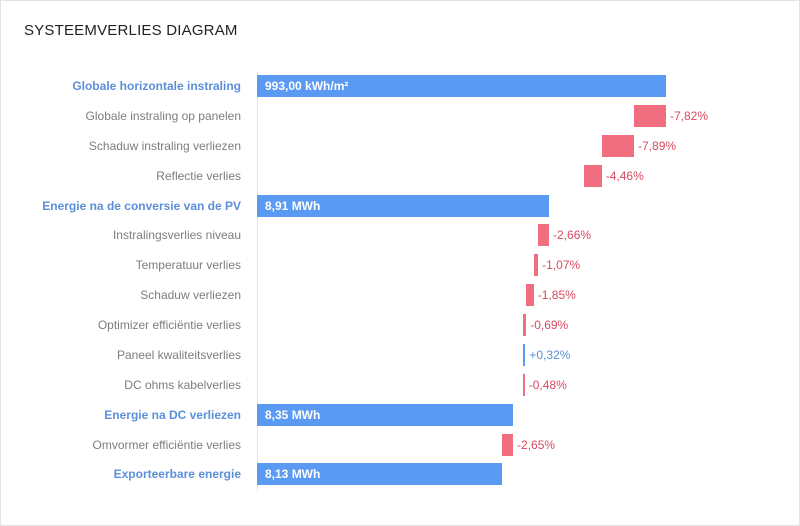 The image size is (800, 526). Describe the element at coordinates (131, 30) in the screenshot. I see `chart-title: SYSTEEMVERLIES DIAGRAM` at that location.